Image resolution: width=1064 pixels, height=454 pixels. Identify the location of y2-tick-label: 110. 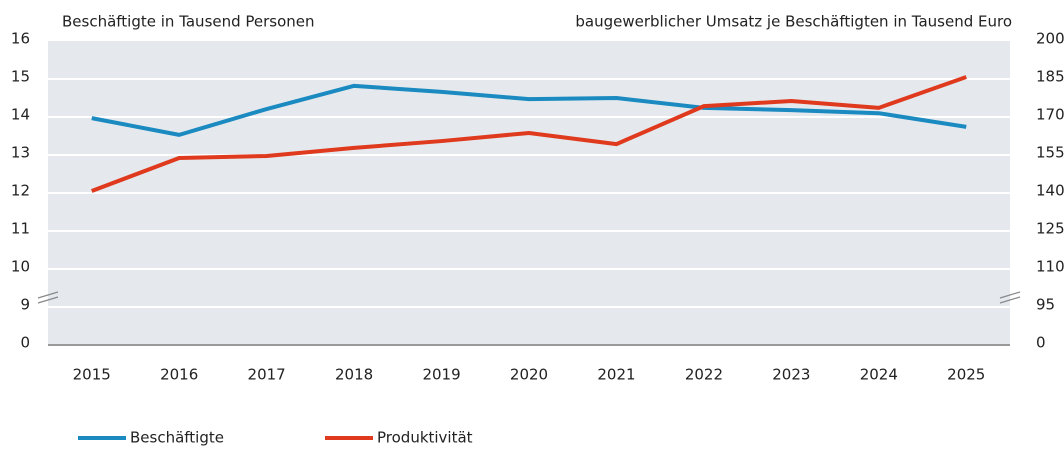
(1050, 267).